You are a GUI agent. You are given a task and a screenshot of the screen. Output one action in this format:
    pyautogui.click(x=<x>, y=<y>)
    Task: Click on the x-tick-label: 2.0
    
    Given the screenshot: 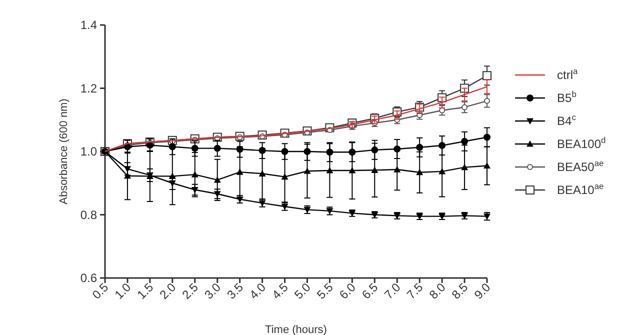 What is the action you would take?
    pyautogui.click(x=167, y=291)
    